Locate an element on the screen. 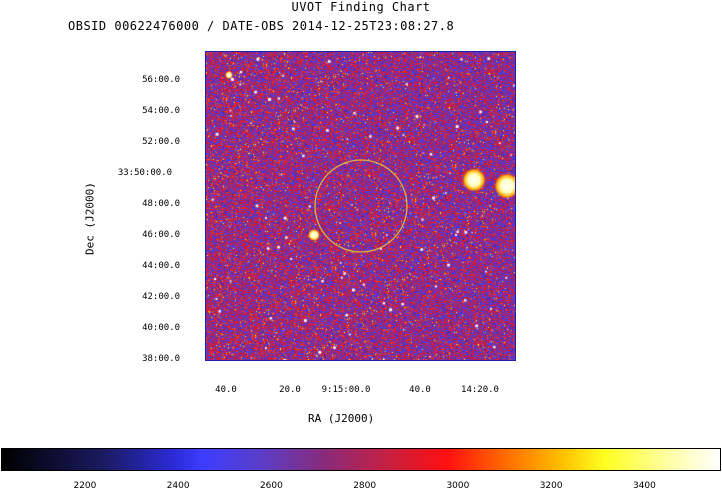  y-tick-label: 38:00.0 is located at coordinates (161, 359).